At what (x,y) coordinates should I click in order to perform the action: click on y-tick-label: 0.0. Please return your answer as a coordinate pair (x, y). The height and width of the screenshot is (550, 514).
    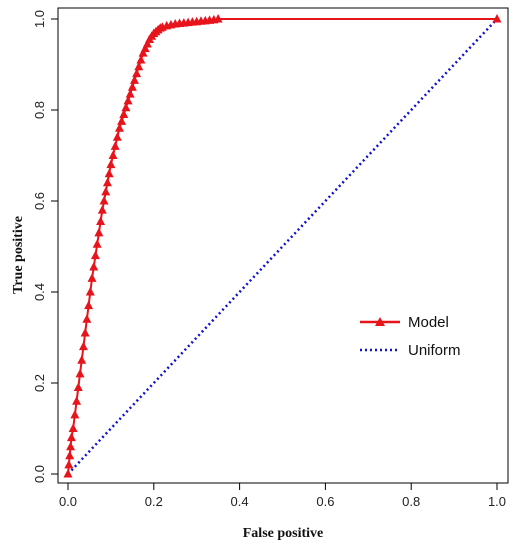
    Looking at the image, I should click on (39, 474).